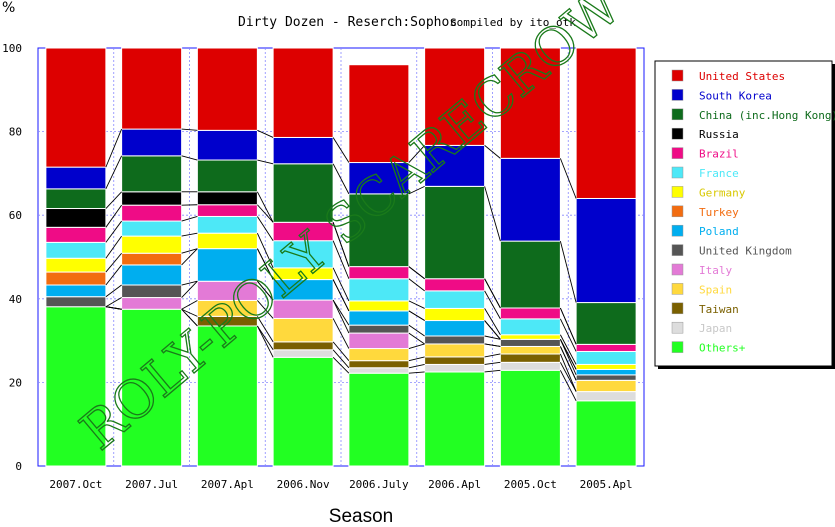  Describe the element at coordinates (715, 328) in the screenshot. I see `legend-label: Japan` at that location.